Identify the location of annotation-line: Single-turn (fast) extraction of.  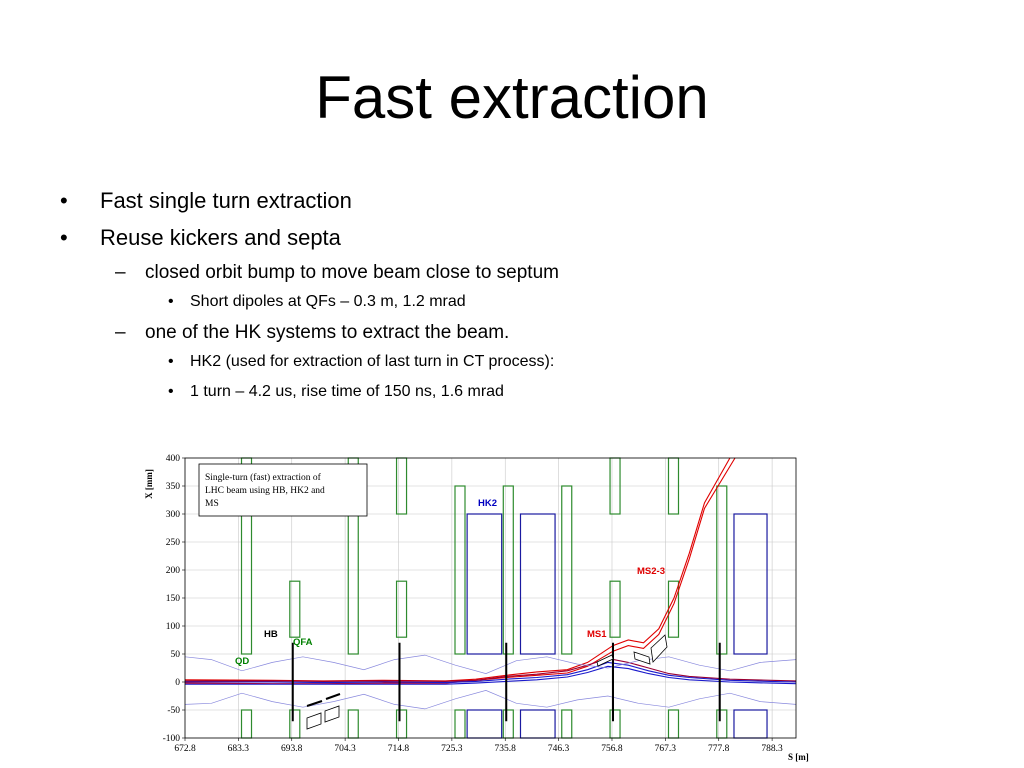
(263, 477).